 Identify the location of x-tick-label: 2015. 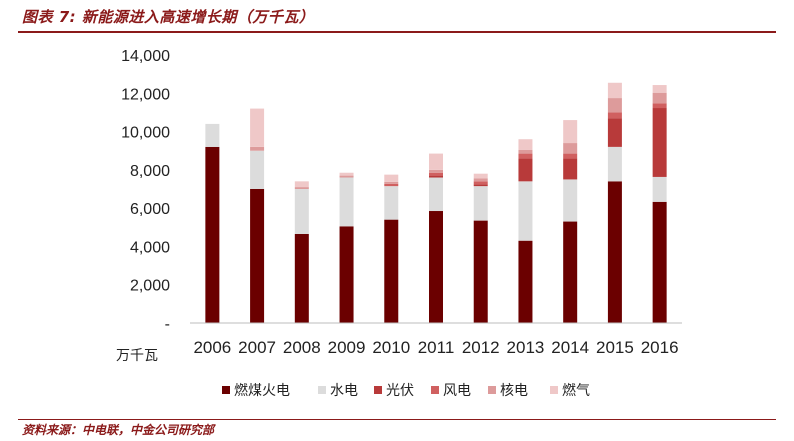
(615, 347).